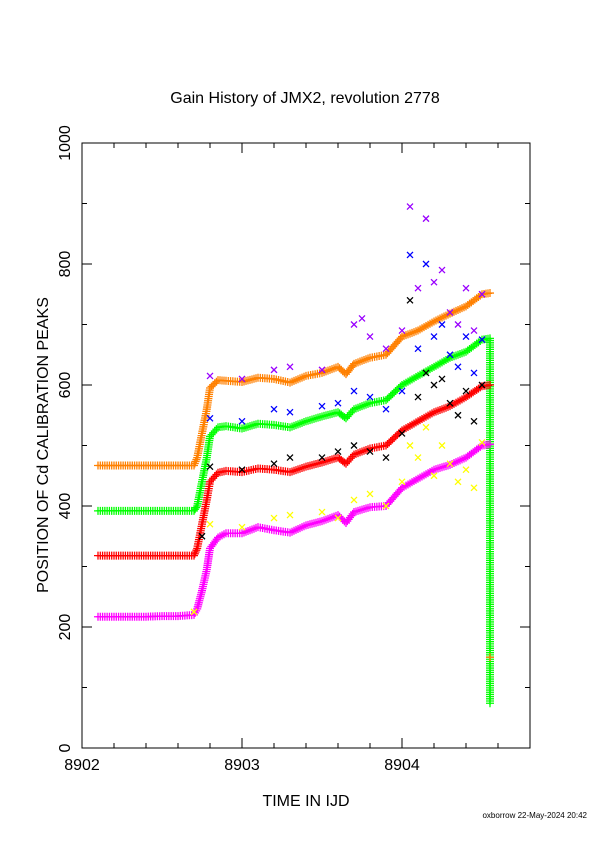 The image size is (595, 842). Describe the element at coordinates (402, 765) in the screenshot. I see `x-tick-label: 8904` at that location.